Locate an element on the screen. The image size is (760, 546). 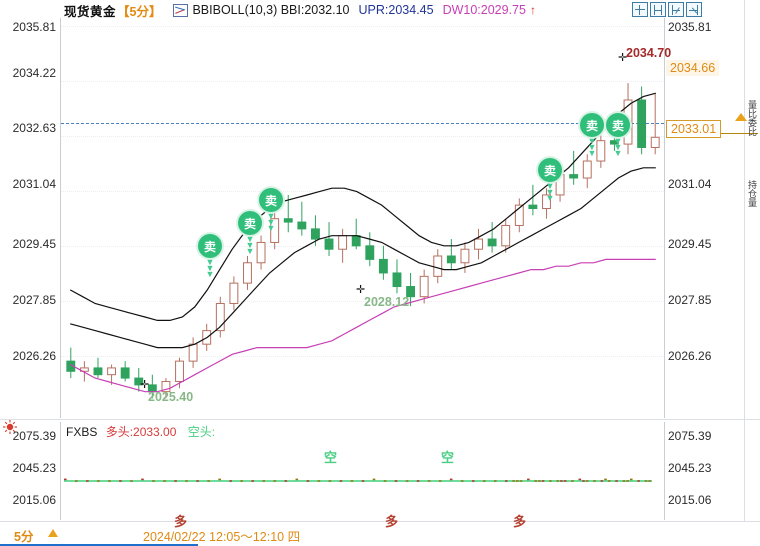
active-tab-underline is located at coordinates (99, 545).